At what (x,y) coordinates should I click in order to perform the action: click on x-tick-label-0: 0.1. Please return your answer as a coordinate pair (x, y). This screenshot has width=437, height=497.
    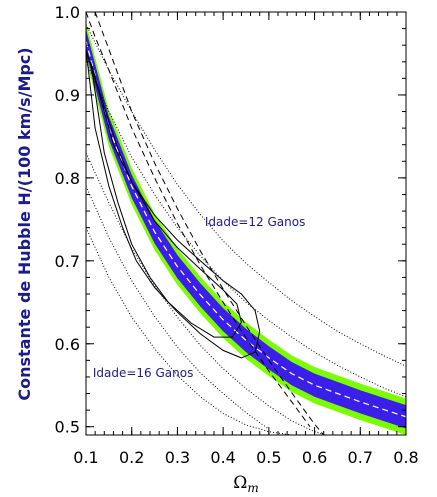
    Looking at the image, I should click on (85, 457).